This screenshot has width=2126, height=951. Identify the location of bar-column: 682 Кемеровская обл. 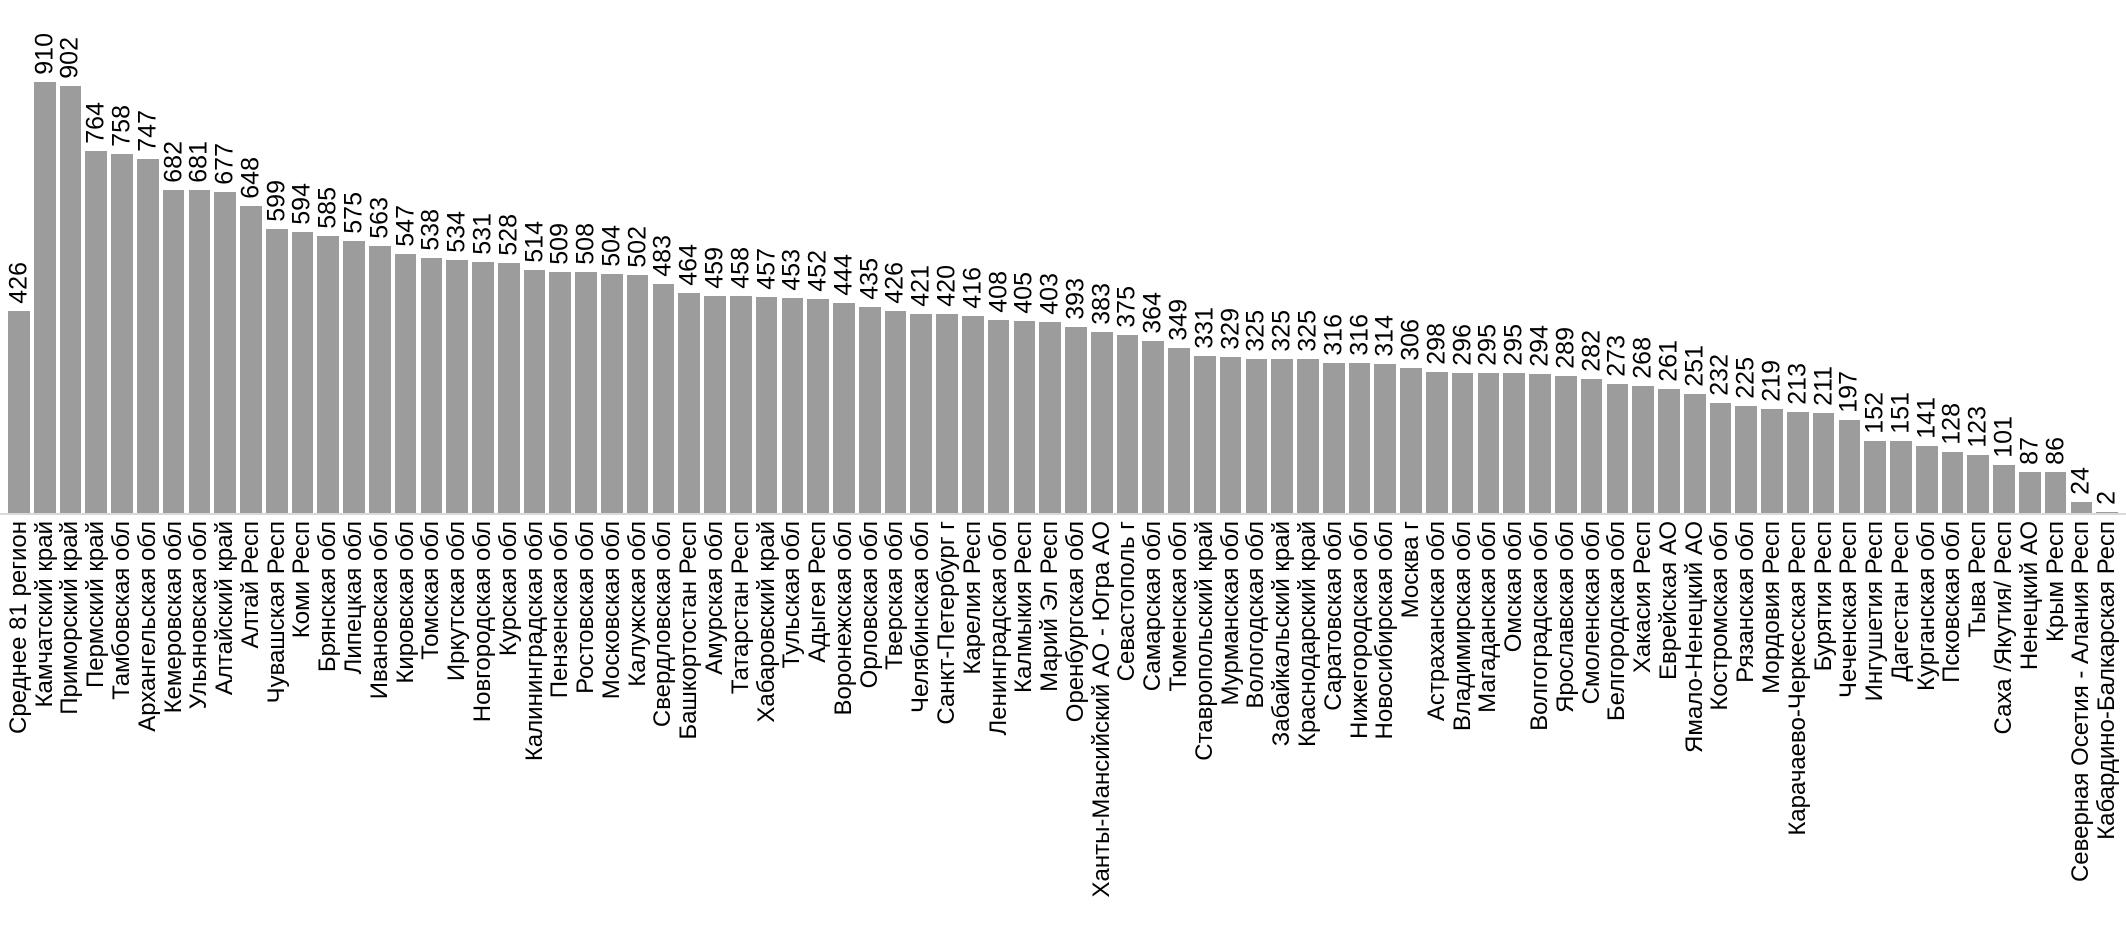
(173, 475).